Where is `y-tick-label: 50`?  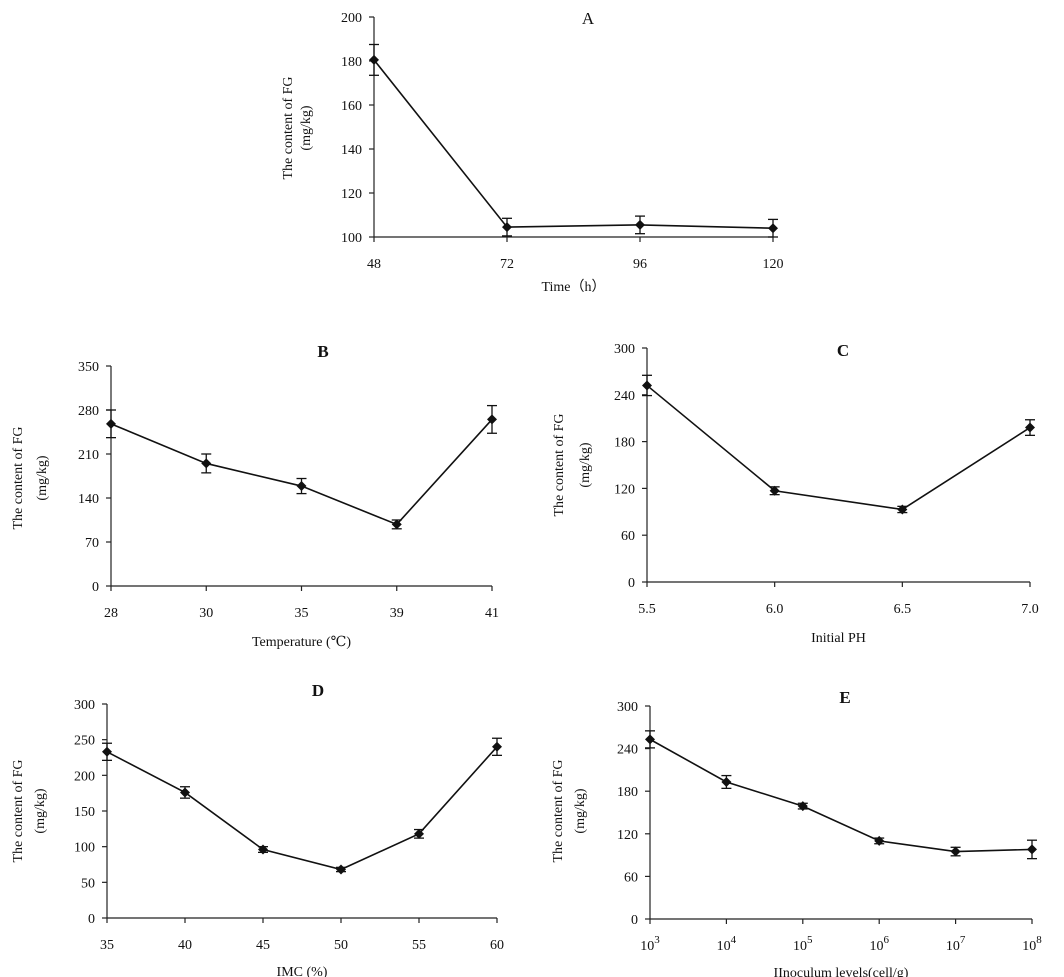
y-tick-label: 50 is located at coordinates (88, 883).